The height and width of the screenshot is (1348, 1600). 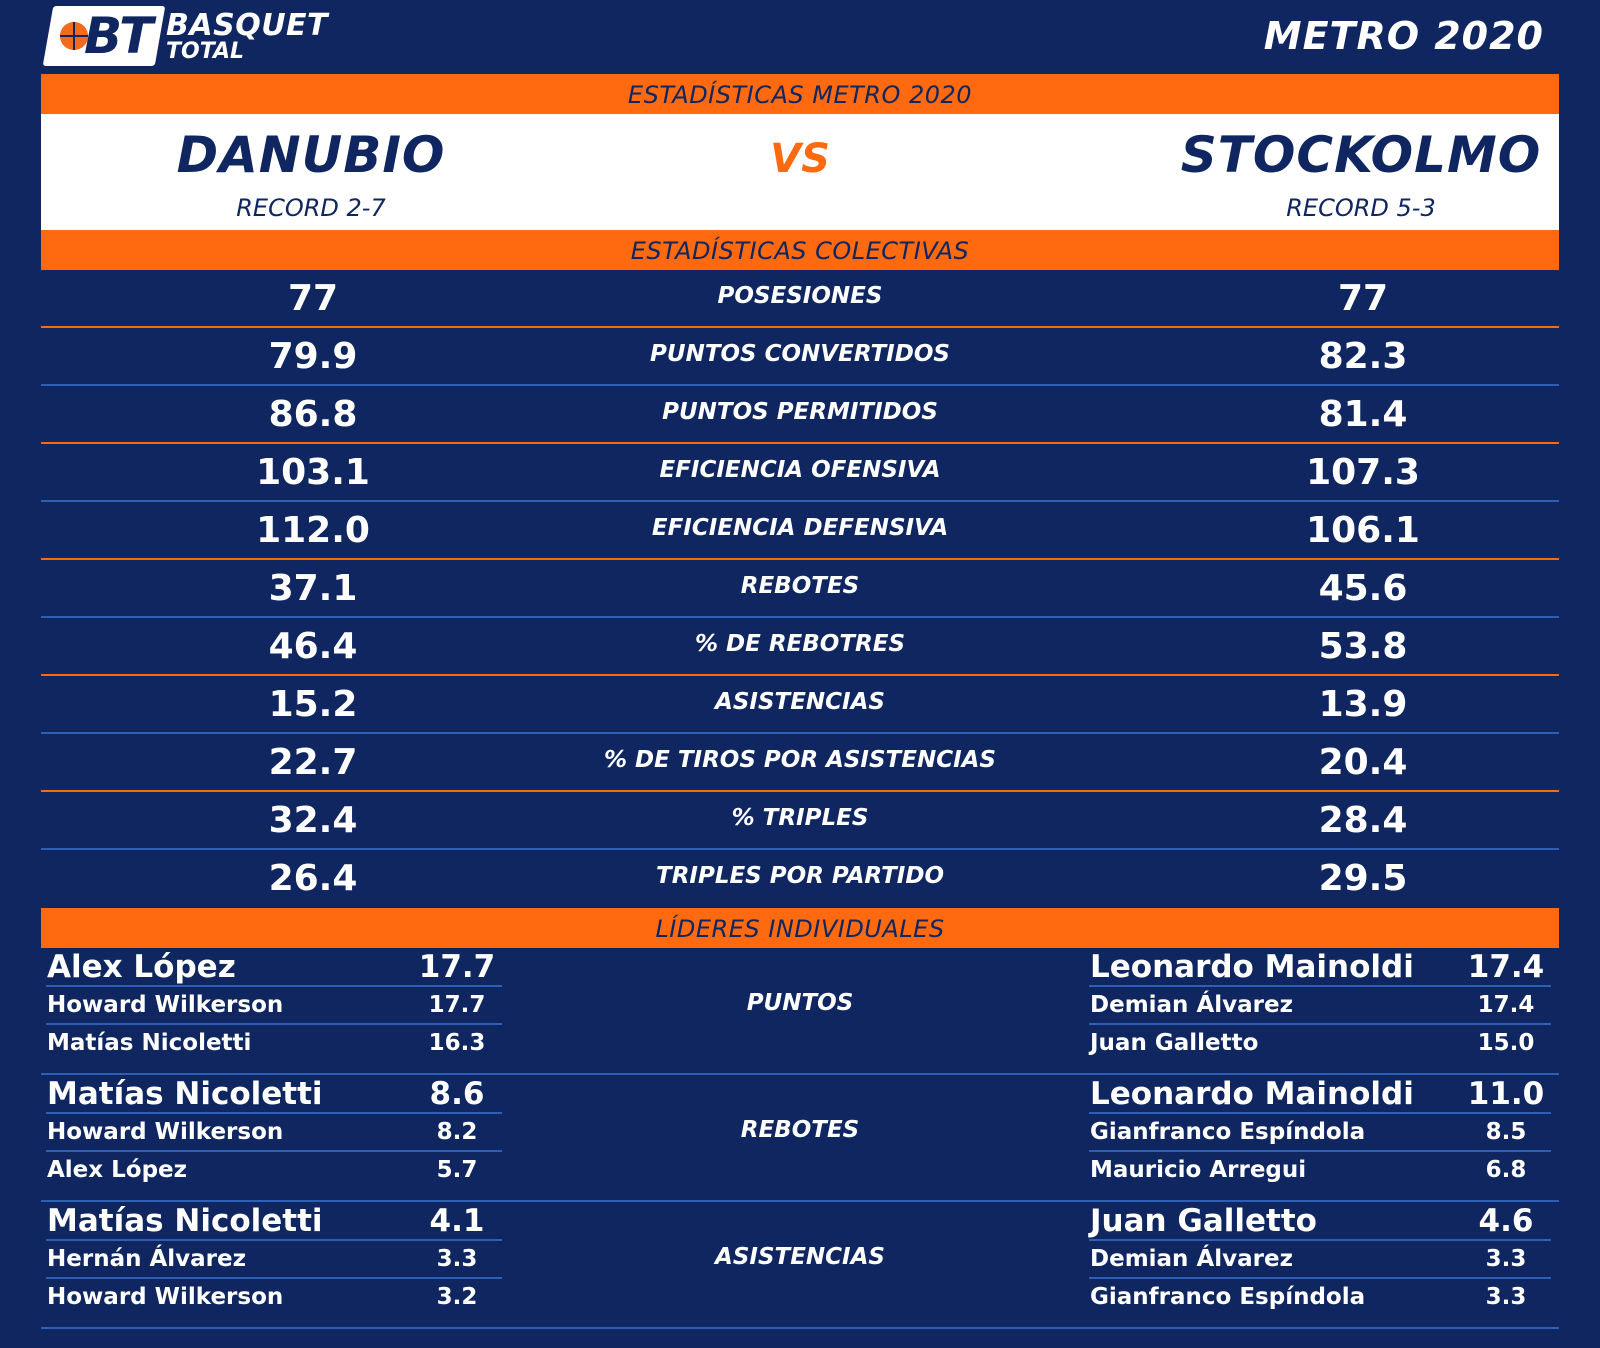 I want to click on away-stat-value: 107.3, so click(x=1363, y=472).